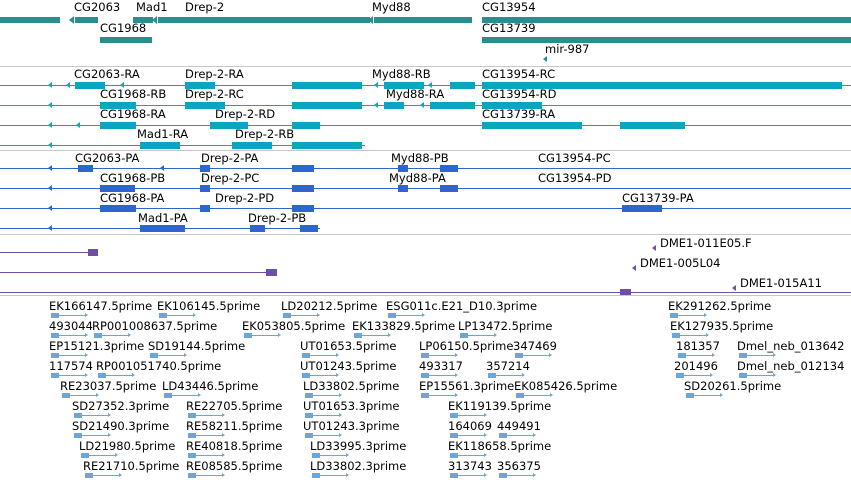 Image resolution: width=851 pixels, height=482 pixels. What do you see at coordinates (159, 366) in the screenshot?
I see `est-label-rp001051740-5prime: RP001051740.5prime` at bounding box center [159, 366].